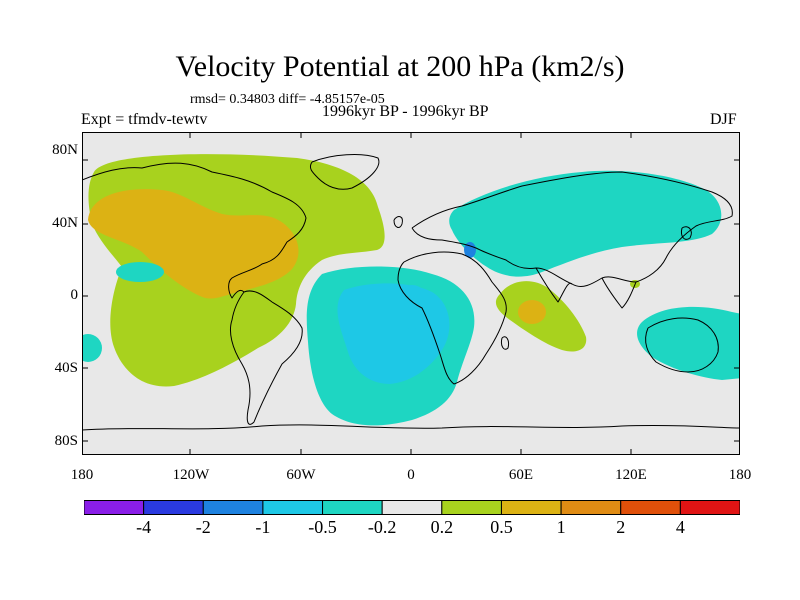 This screenshot has height=600, width=800. I want to click on season-label: DJF, so click(723, 119).